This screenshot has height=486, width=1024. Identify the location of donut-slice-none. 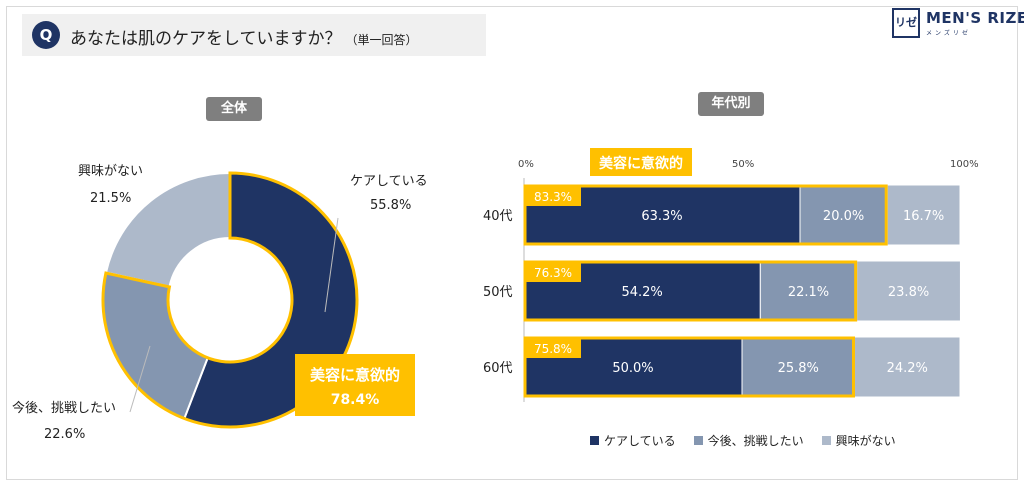
(167, 229).